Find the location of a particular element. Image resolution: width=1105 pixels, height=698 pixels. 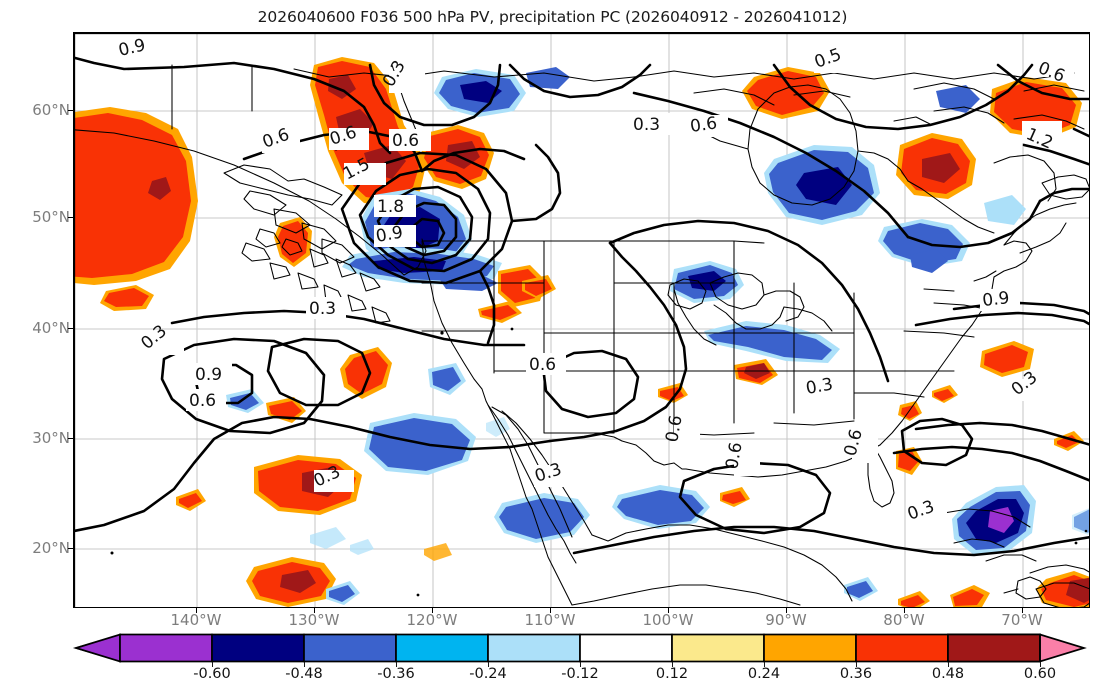

xtick-mark-120W is located at coordinates (433, 610).